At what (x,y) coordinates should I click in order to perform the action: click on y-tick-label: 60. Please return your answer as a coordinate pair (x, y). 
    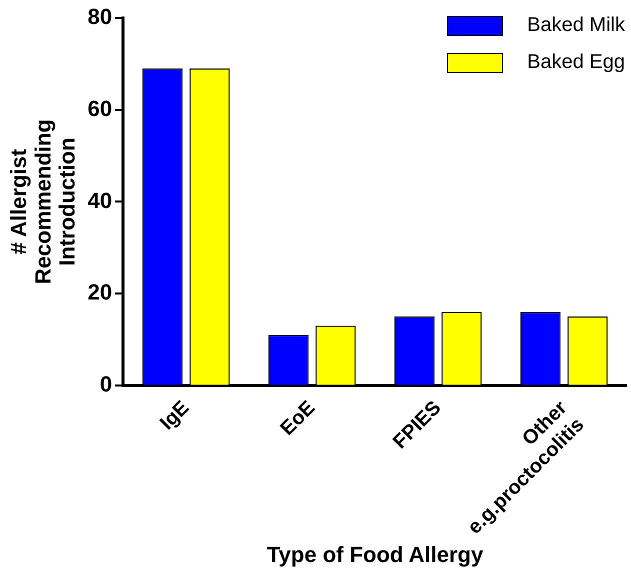
    Looking at the image, I should click on (100, 108).